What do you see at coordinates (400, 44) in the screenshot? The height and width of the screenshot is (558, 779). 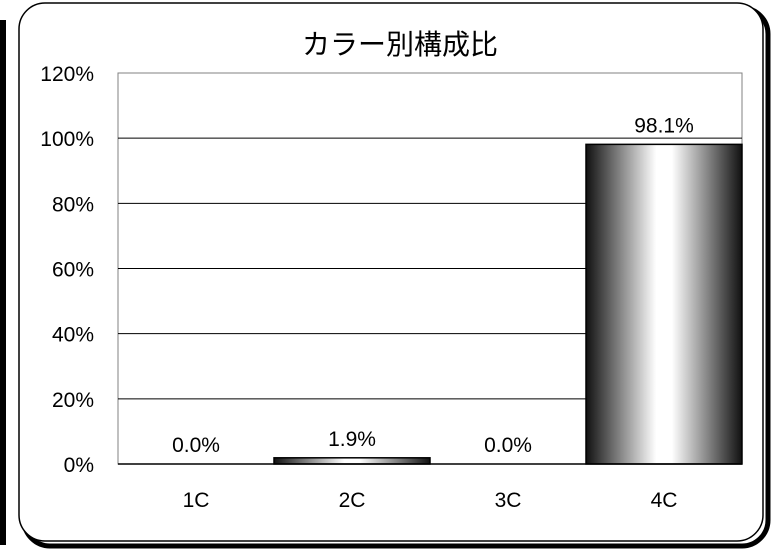 I see `chart-title: カラー別構成比` at bounding box center [400, 44].